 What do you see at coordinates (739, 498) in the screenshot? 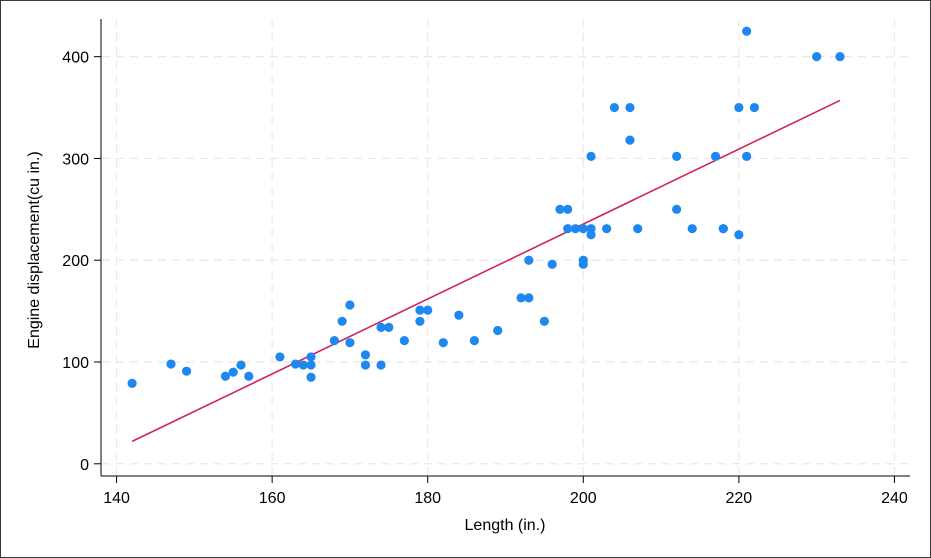
I see `x-tick-label: 220` at bounding box center [739, 498].